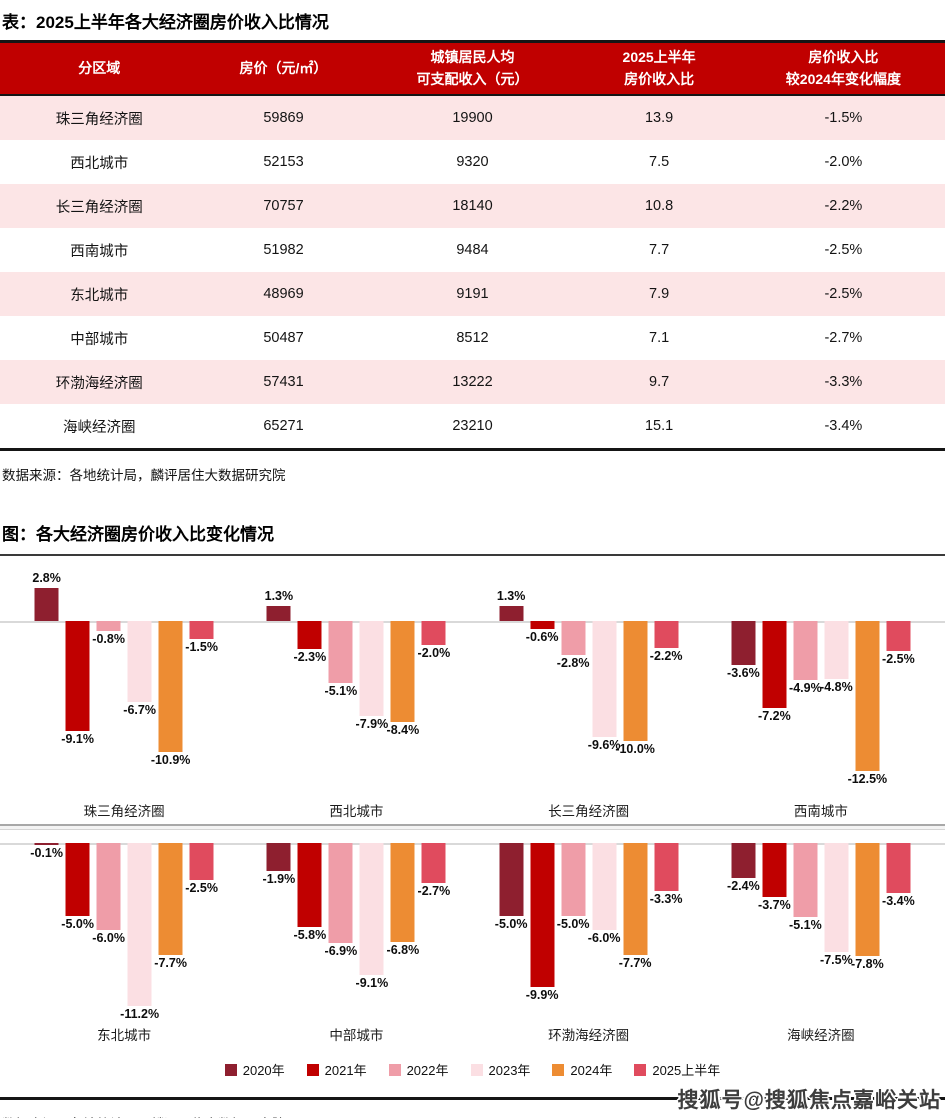 This screenshot has width=945, height=1118. Describe the element at coordinates (743, 886) in the screenshot. I see `bar-value-label: -2.4%` at that location.